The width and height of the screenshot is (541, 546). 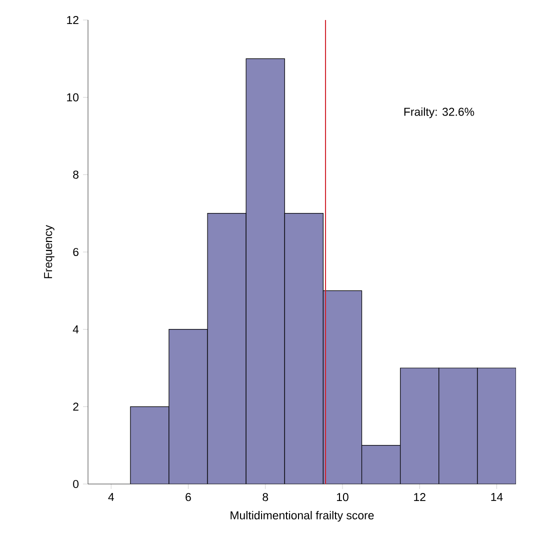 I want to click on x-tick-label: 12, so click(x=420, y=497).